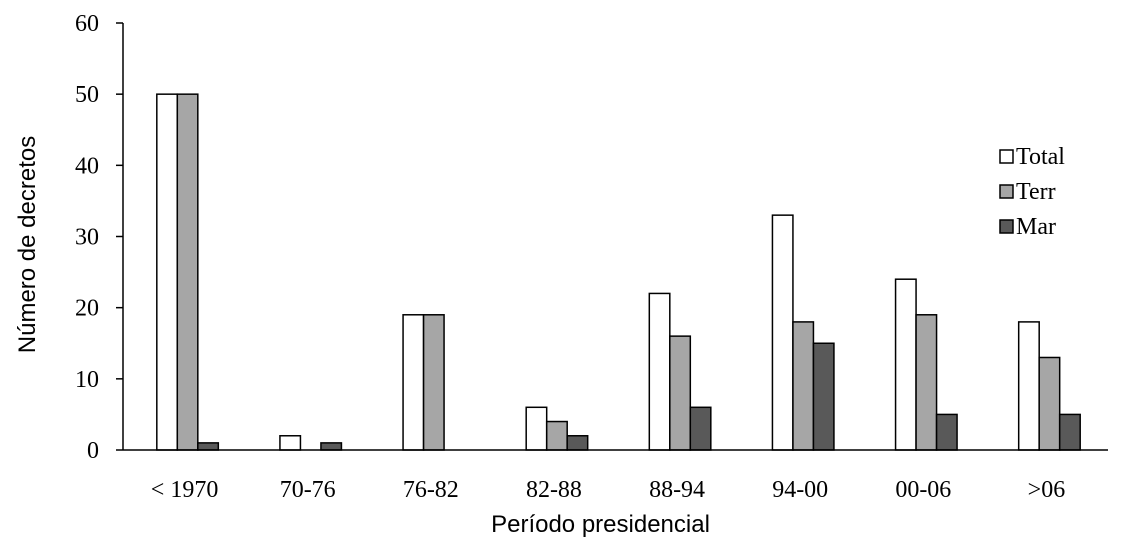  I want to click on y-tick-label: 20, so click(87, 309).